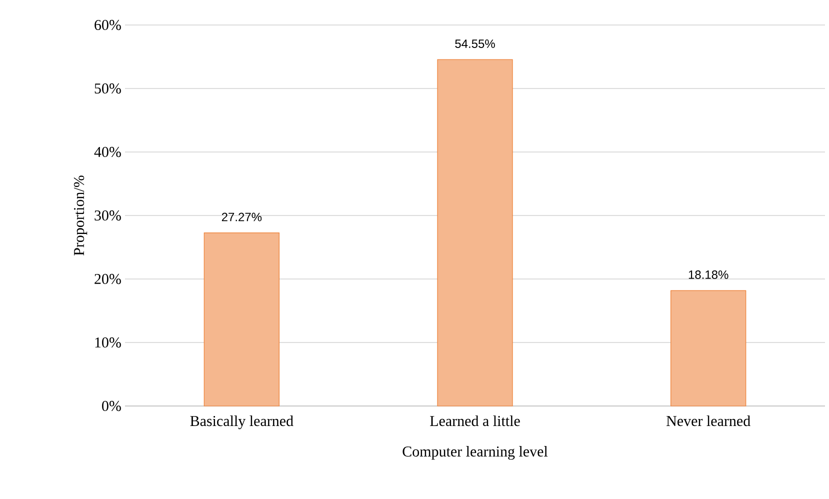  What do you see at coordinates (81, 216) in the screenshot?
I see `y-axis-title: Proportion/%` at bounding box center [81, 216].